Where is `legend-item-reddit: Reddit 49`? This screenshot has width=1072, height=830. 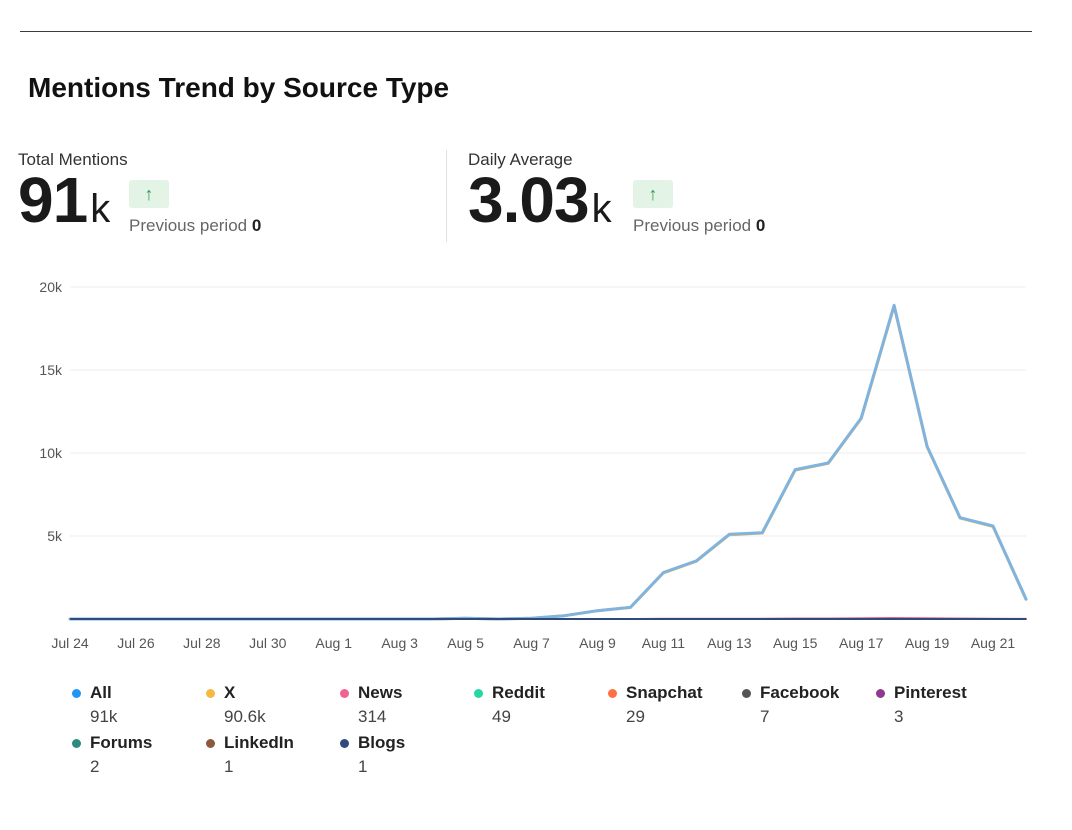 legend-item-reddit: Reddit 49 is located at coordinates (537, 705).